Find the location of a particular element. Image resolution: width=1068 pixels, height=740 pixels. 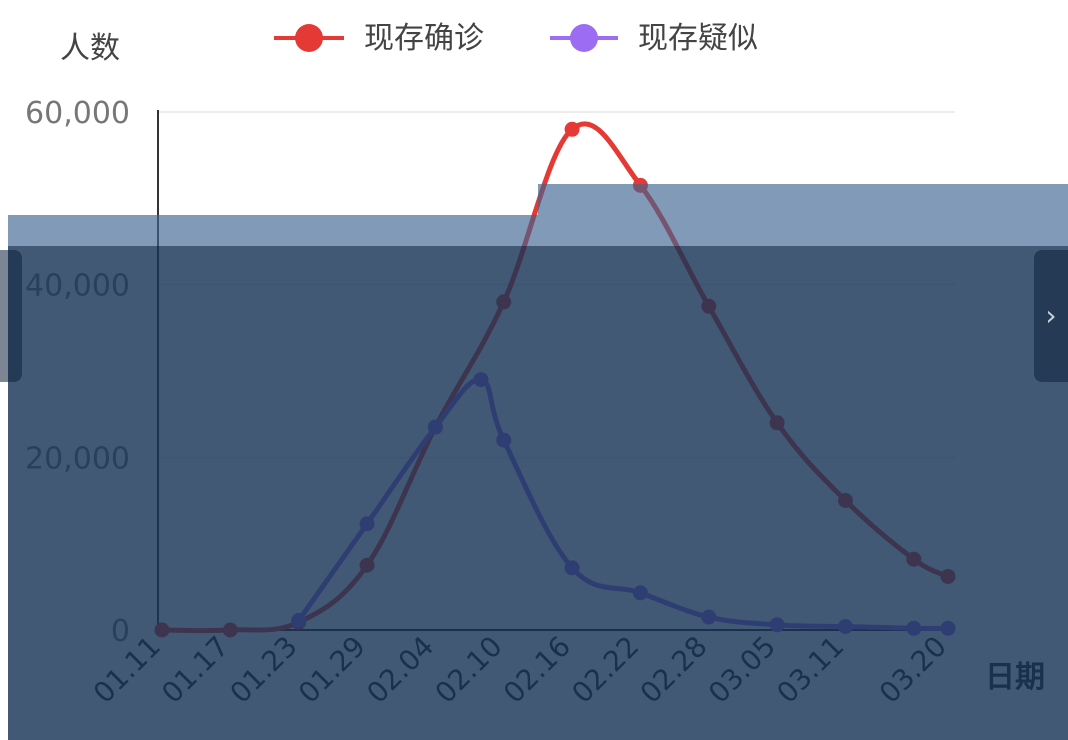

legend-label-confirmed: 现存确诊 is located at coordinates (424, 38).